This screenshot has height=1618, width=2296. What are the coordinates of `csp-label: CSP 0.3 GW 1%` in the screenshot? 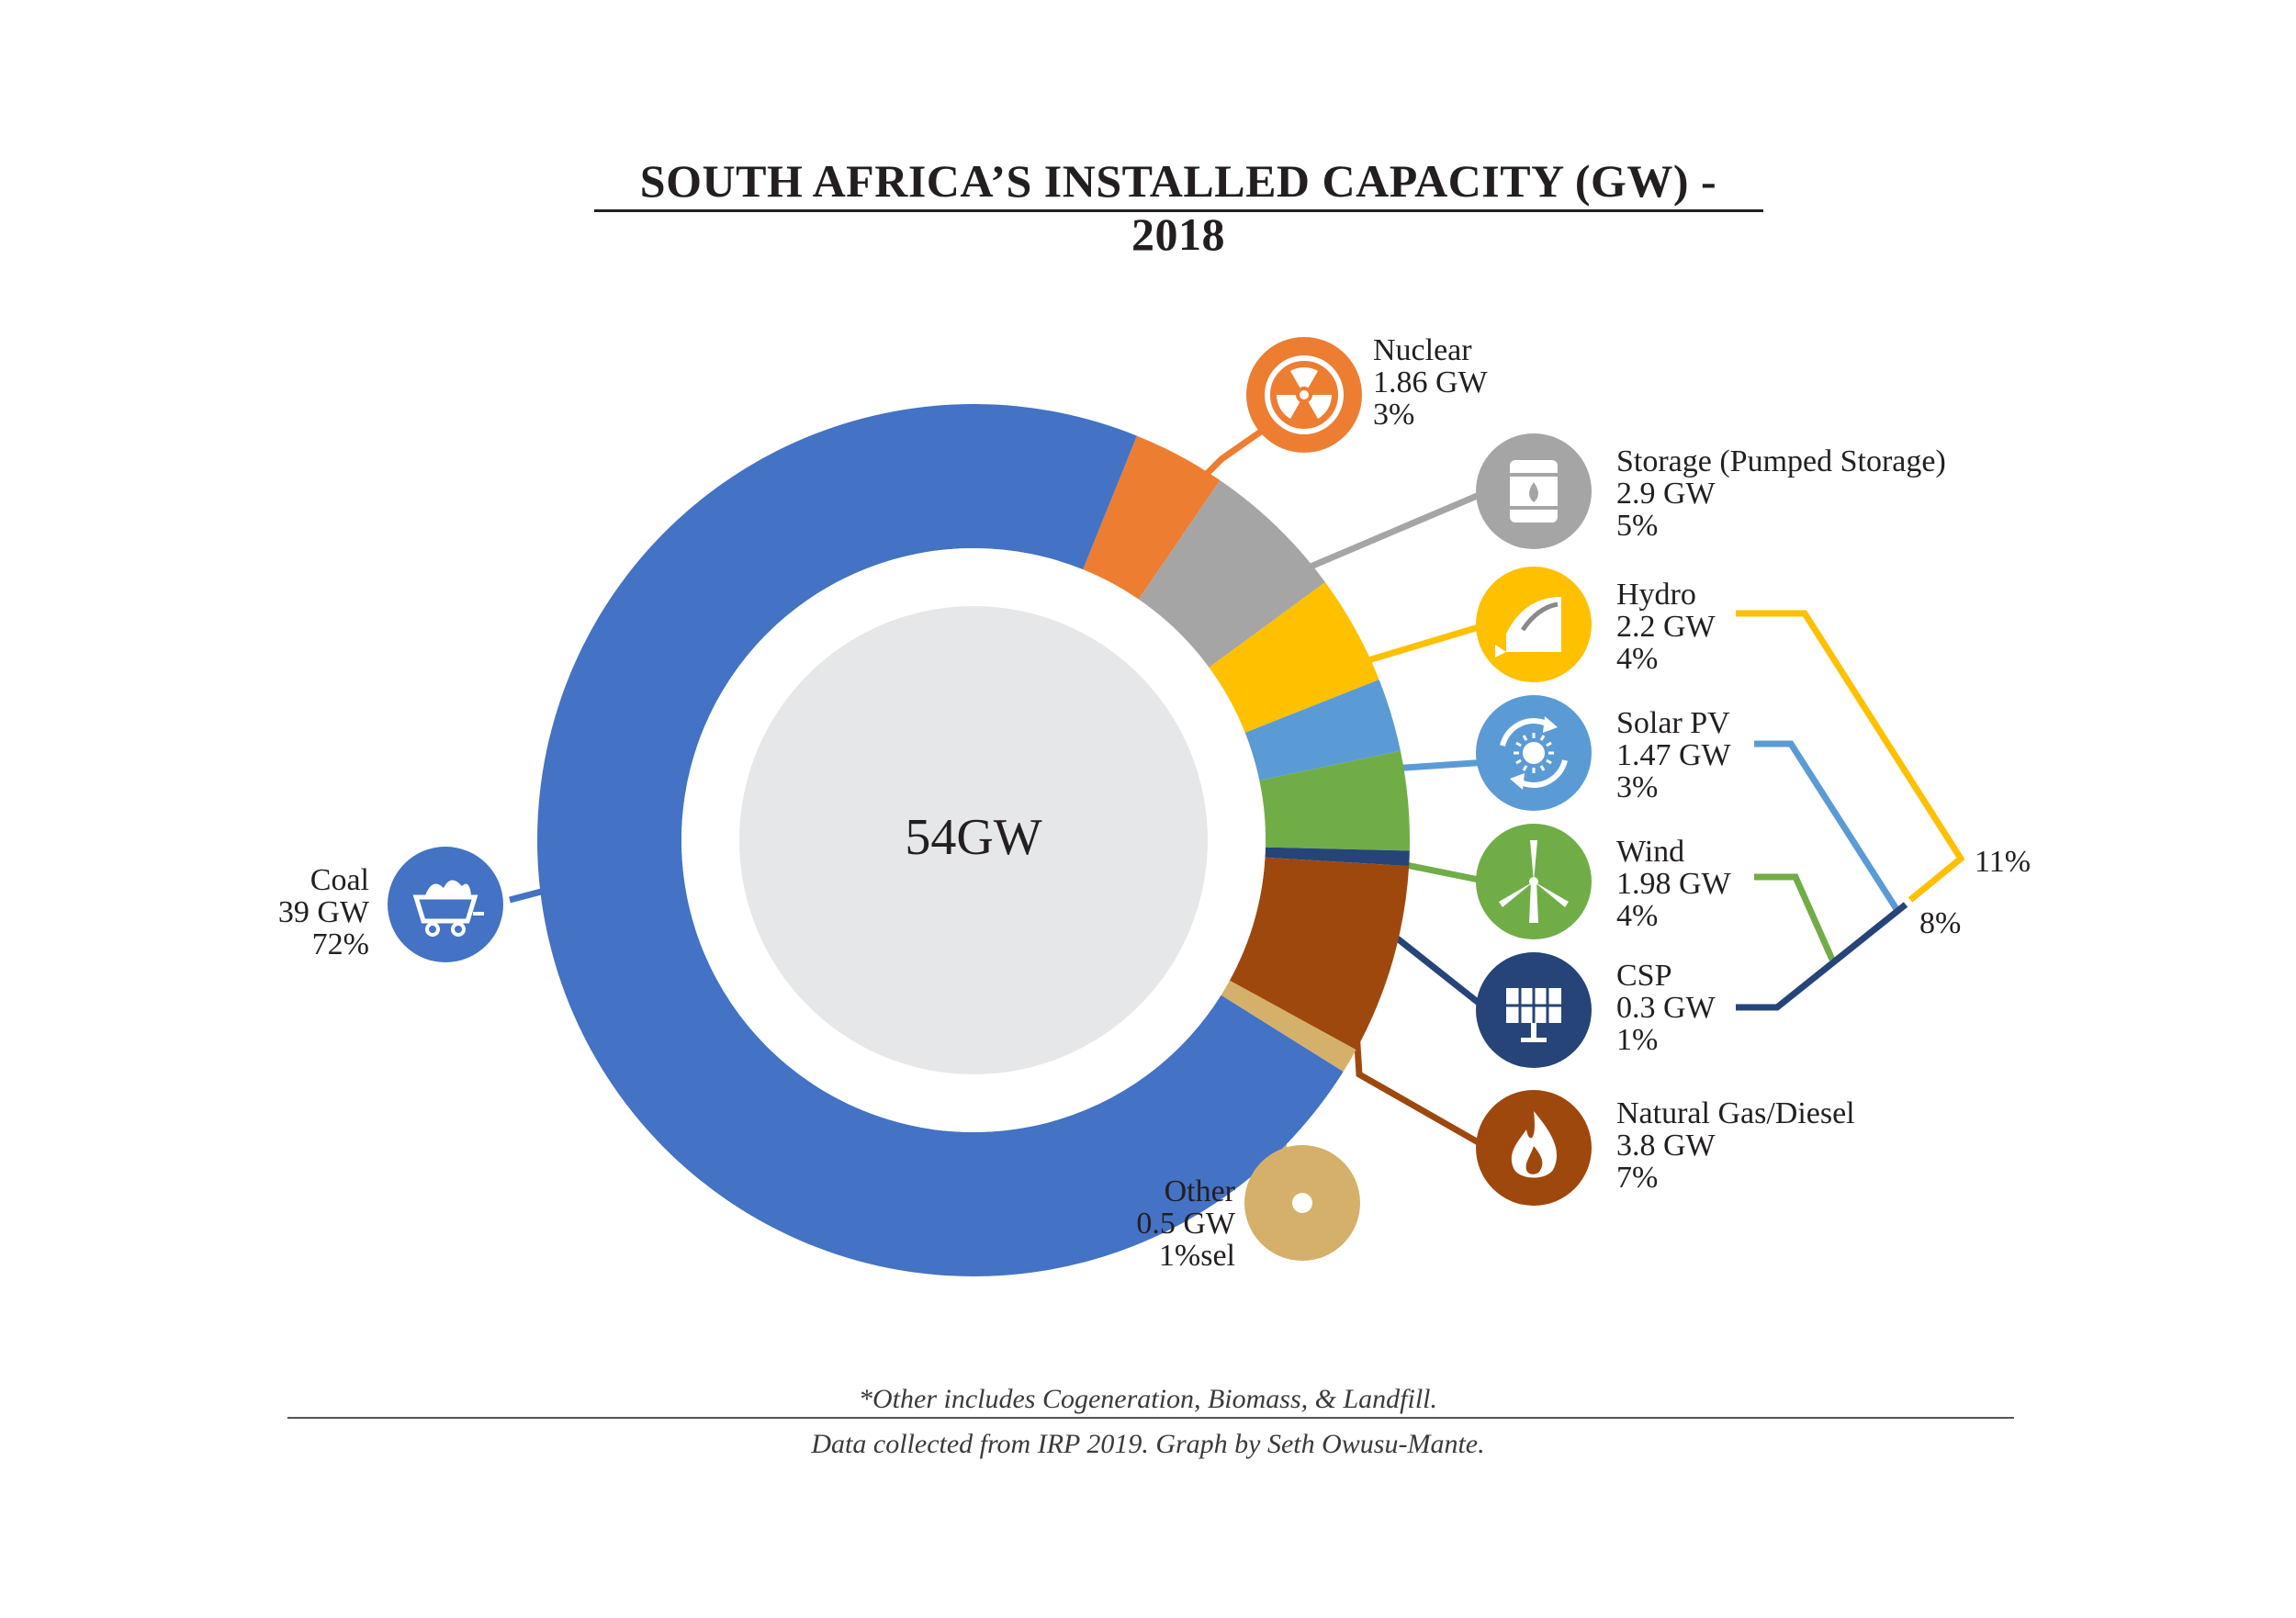 It's located at (1666, 1008).